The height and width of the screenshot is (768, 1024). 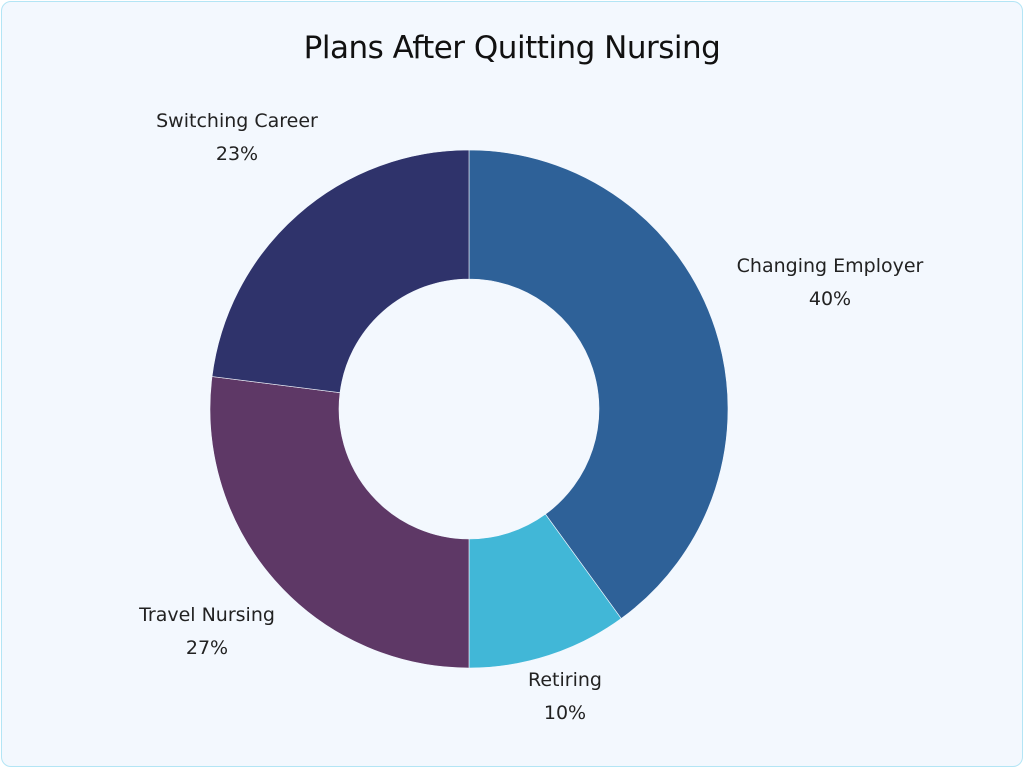 I want to click on slice-label: Switching Career, so click(x=237, y=121).